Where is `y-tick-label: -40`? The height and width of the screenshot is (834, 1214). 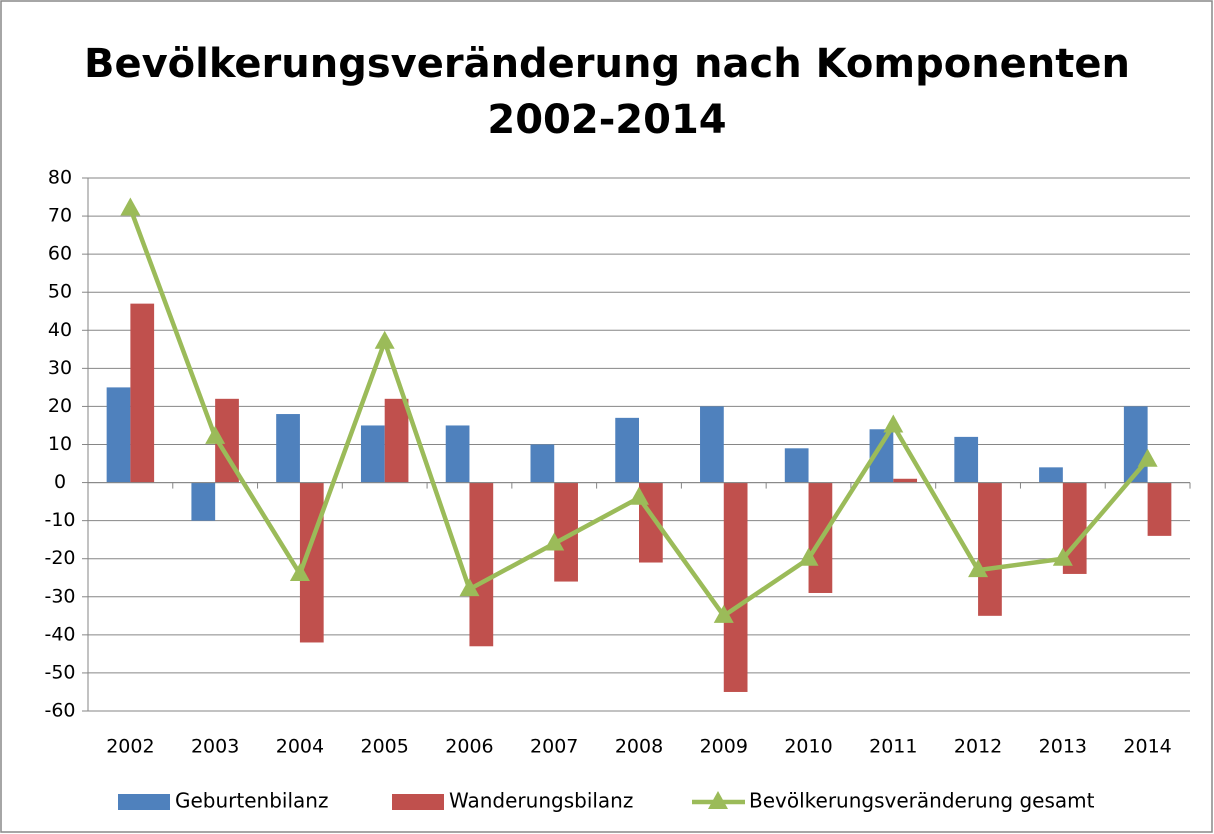
y-tick-label: -40 is located at coordinates (59, 634).